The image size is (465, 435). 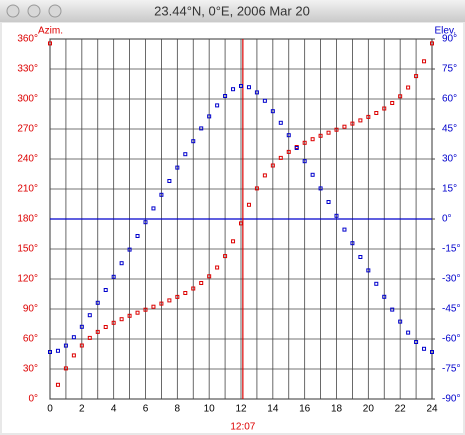 I want to click on noon-label: 12:07, so click(x=242, y=427).